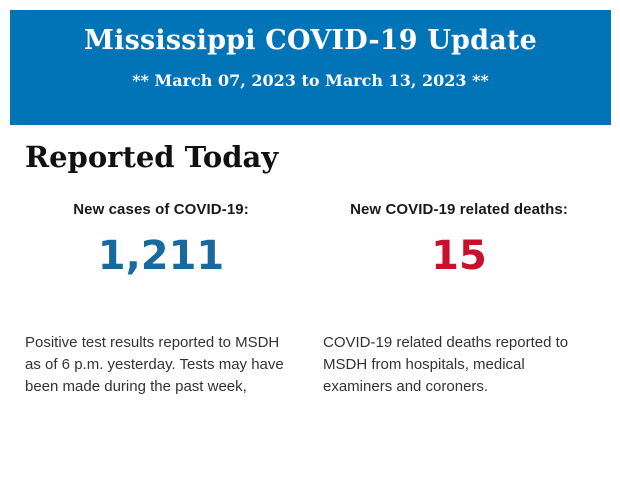 This screenshot has height=483, width=620. I want to click on section-heading: Reported Today, so click(152, 157).